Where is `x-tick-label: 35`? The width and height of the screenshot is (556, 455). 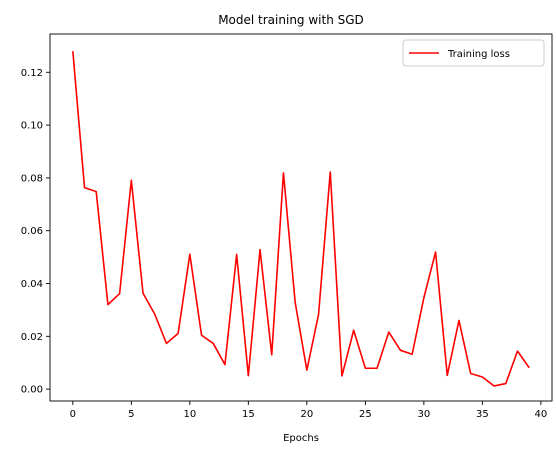 x-tick-label: 35 is located at coordinates (482, 414).